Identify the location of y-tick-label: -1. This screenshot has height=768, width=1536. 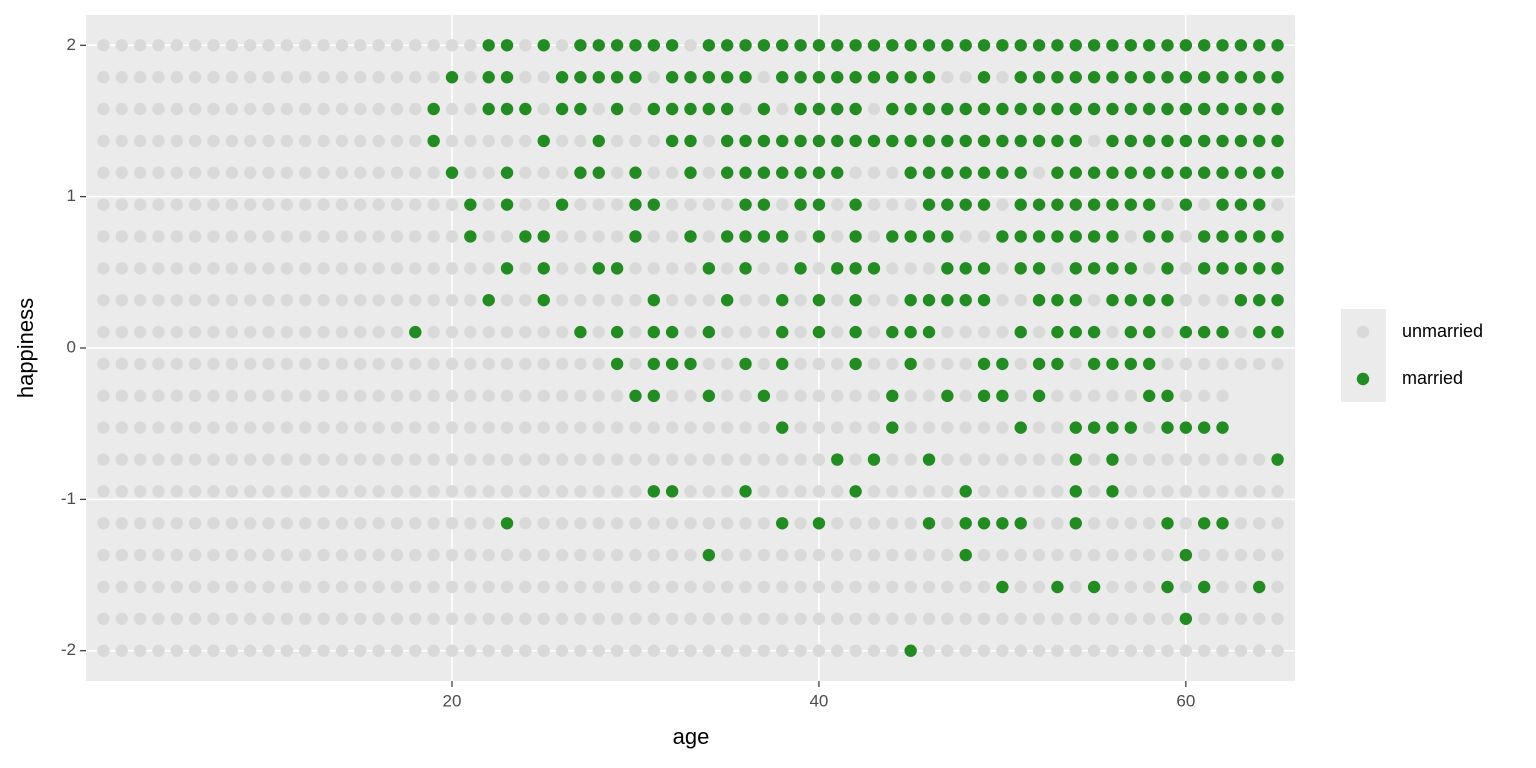
(68, 498).